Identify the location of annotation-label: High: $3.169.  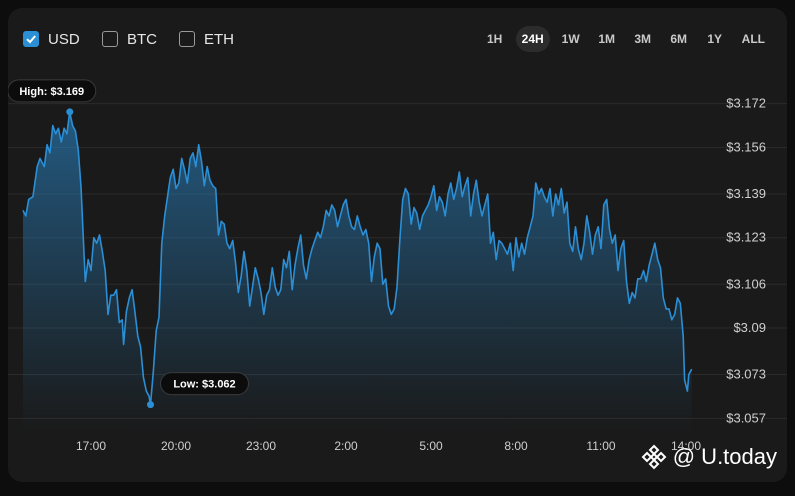
(51, 92).